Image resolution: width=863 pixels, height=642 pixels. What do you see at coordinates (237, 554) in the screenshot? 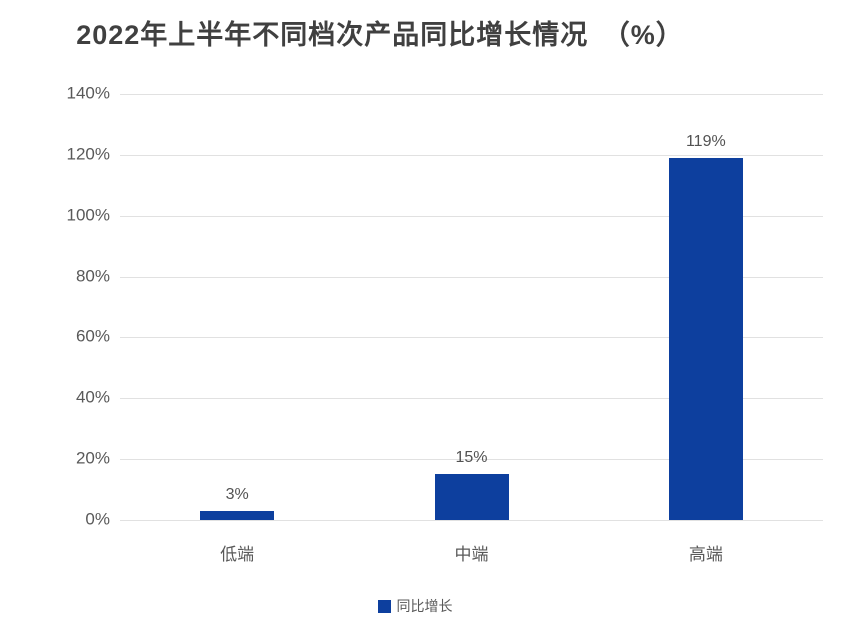
I see `x-category-label: 低端` at bounding box center [237, 554].